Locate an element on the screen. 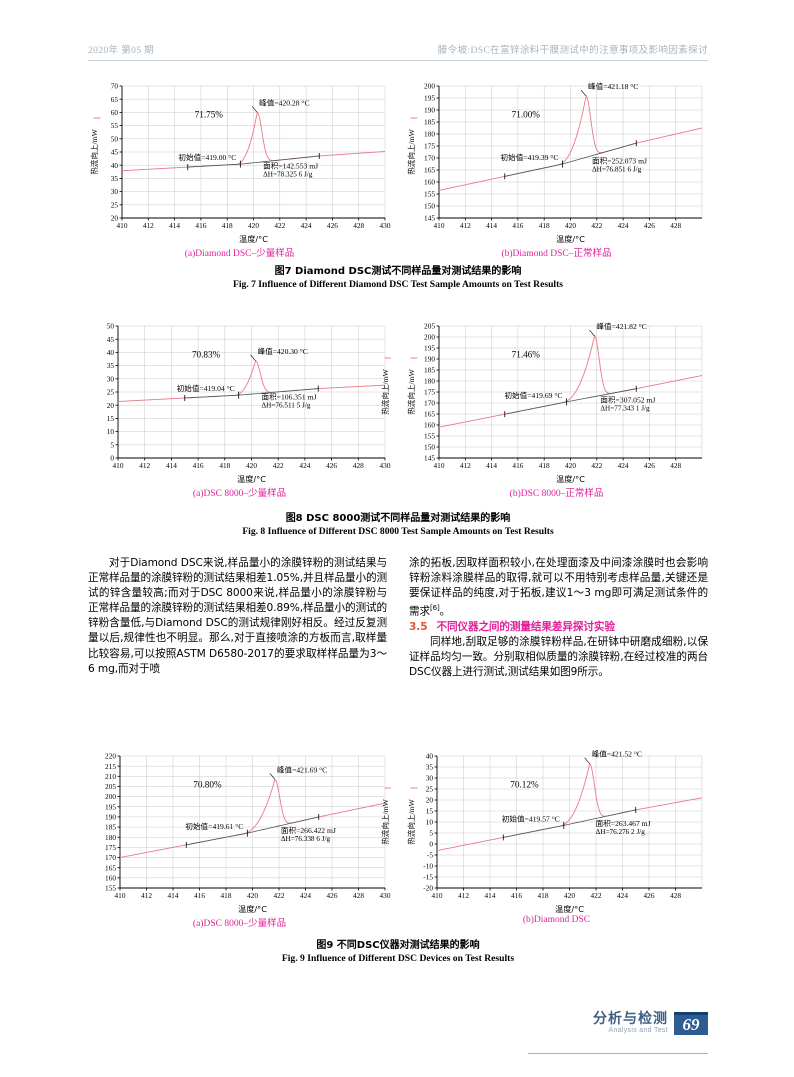 The height and width of the screenshot is (1077, 794). footer-divider is located at coordinates (618, 1053).